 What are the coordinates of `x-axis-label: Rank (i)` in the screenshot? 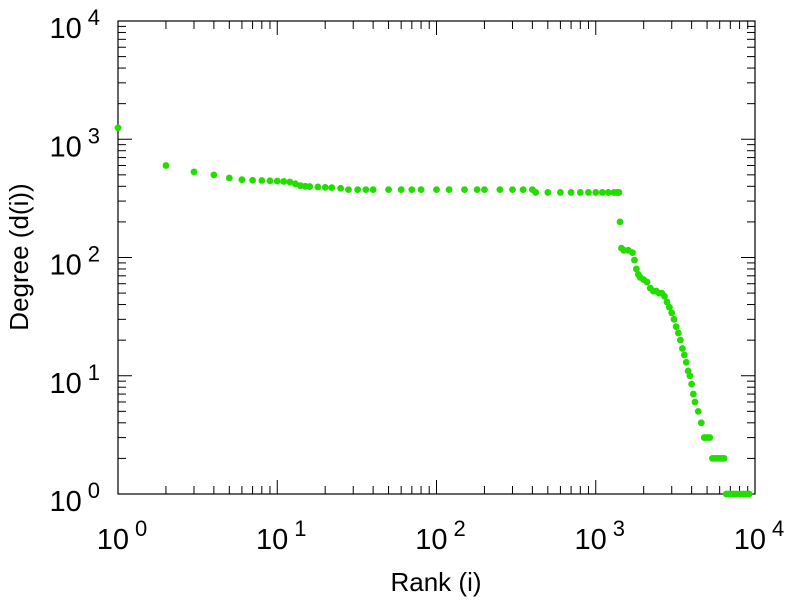 It's located at (435, 582).